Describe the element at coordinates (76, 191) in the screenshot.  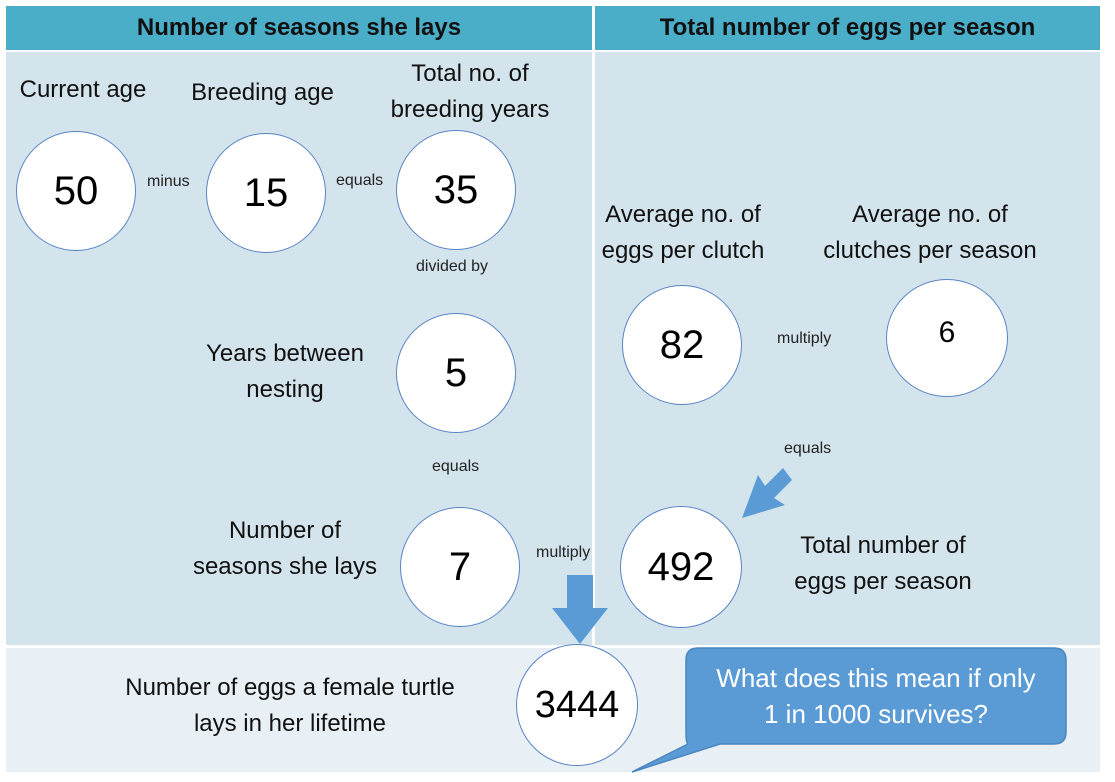
I see `current-age-value: 50` at that location.